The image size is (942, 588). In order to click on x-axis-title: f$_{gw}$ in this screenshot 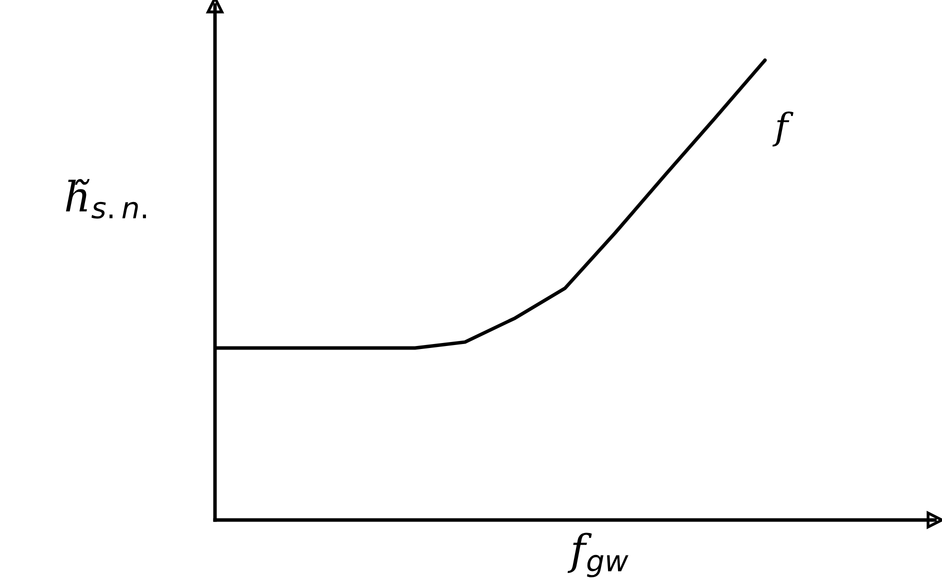, I will do `click(598, 555)`.